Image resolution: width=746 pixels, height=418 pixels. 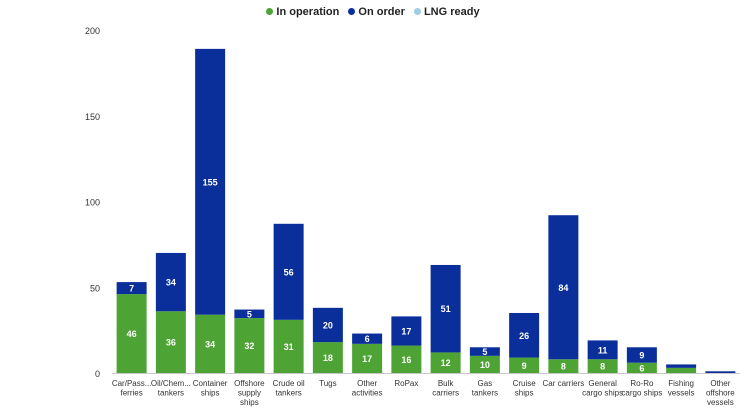 I want to click on x-tick-label: Cruise ships, so click(x=525, y=388).